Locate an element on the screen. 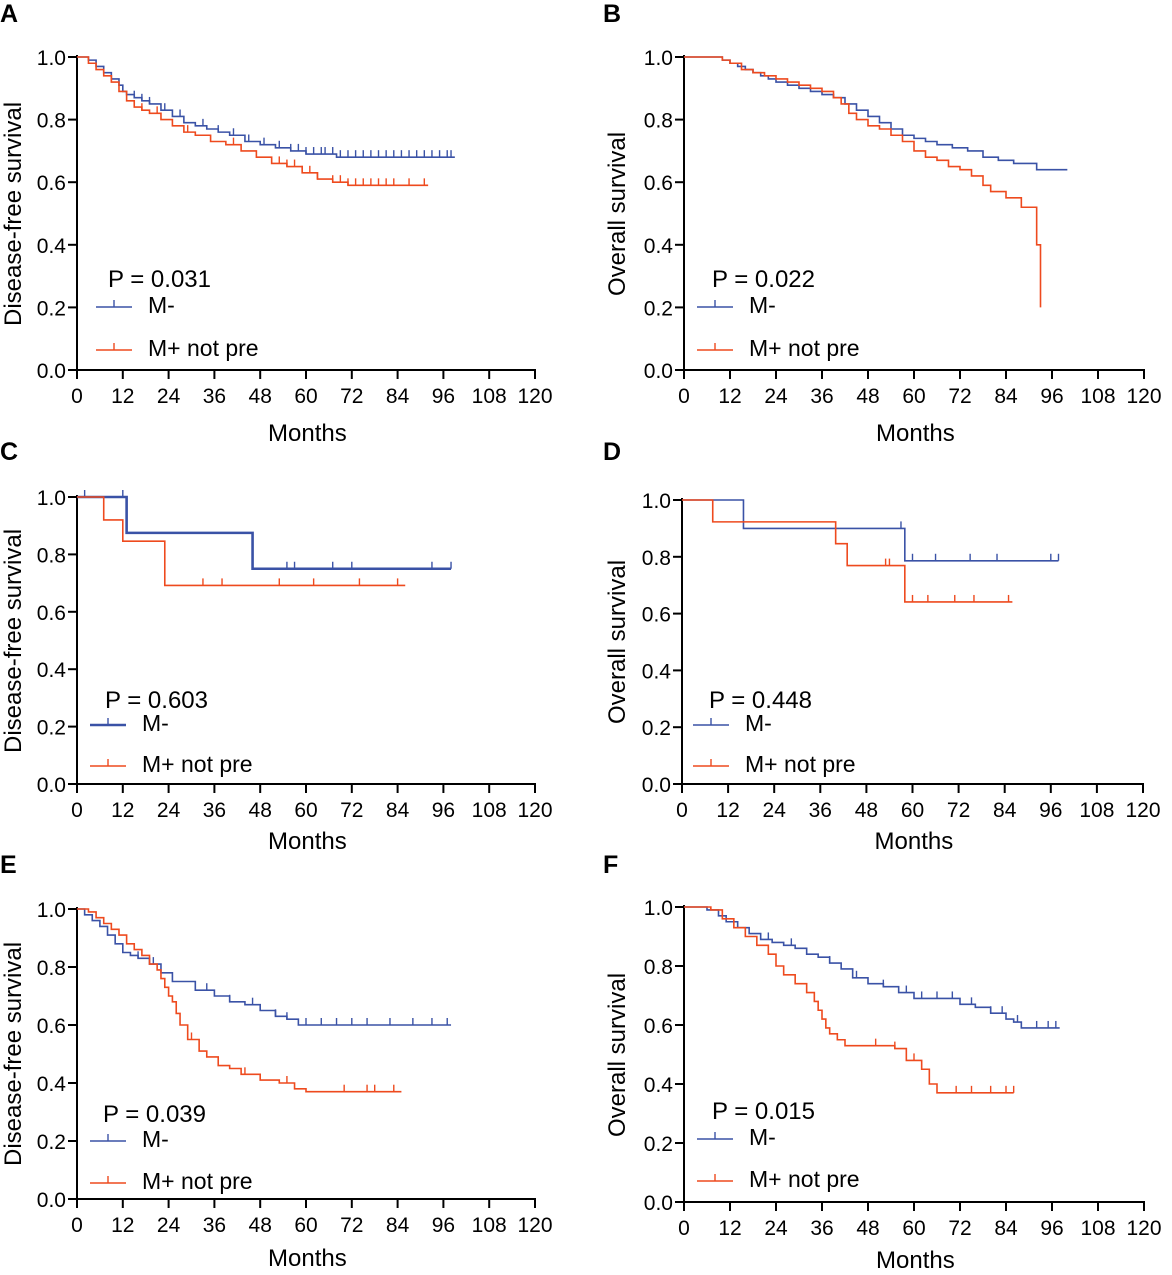 Image resolution: width=1172 pixels, height=1275 pixels. panel-d-x-tick-label: 108 is located at coordinates (1096, 810).